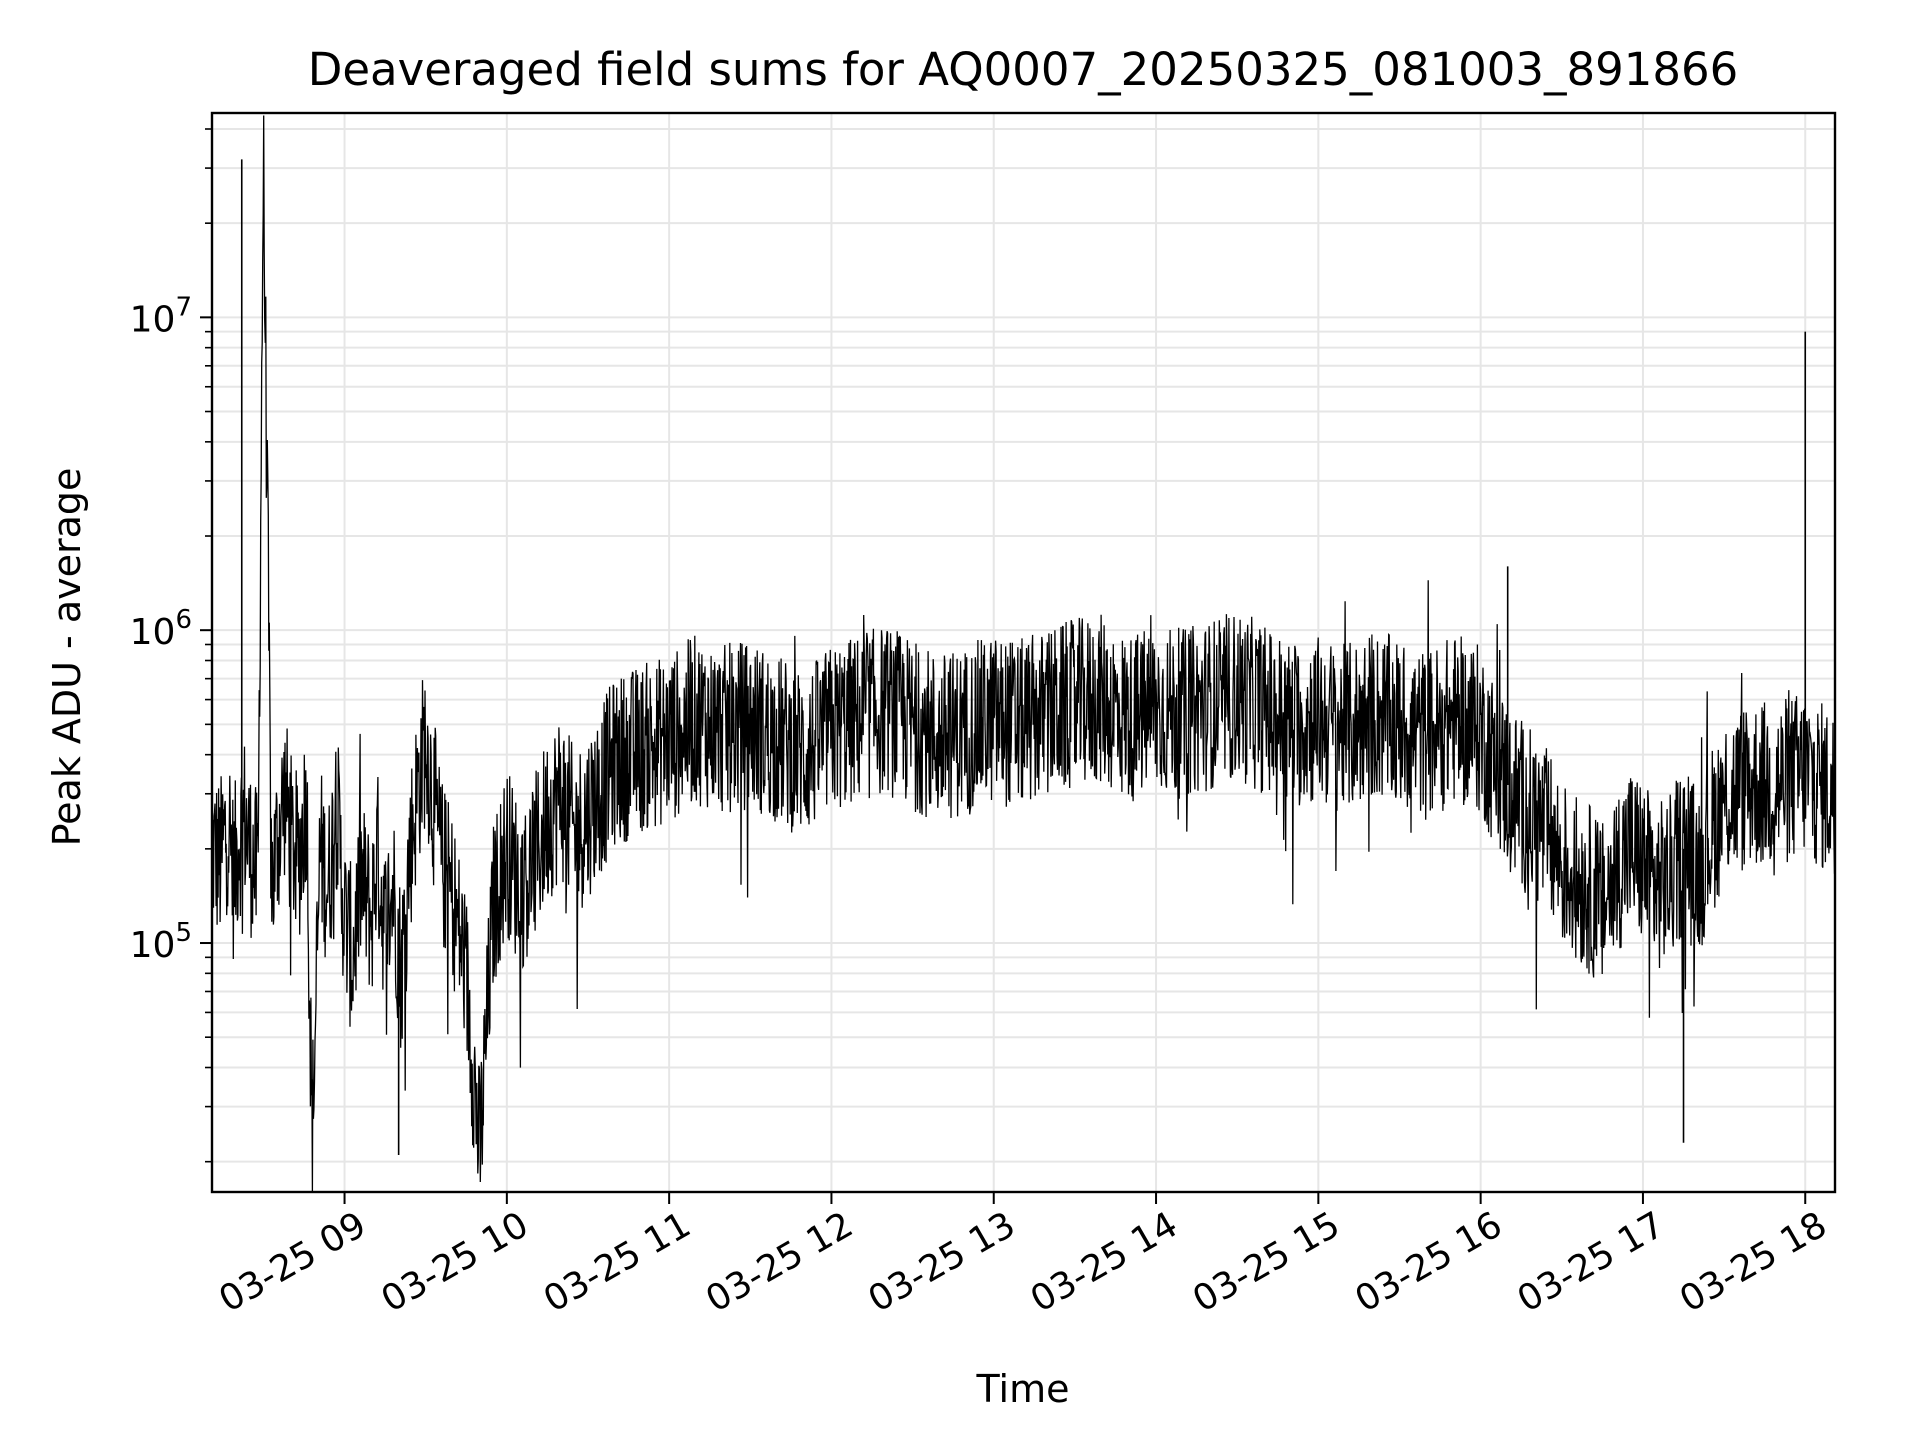 The image size is (1920, 1440). I want to click on y-axis-label: Peak ADU - average, so click(67, 657).